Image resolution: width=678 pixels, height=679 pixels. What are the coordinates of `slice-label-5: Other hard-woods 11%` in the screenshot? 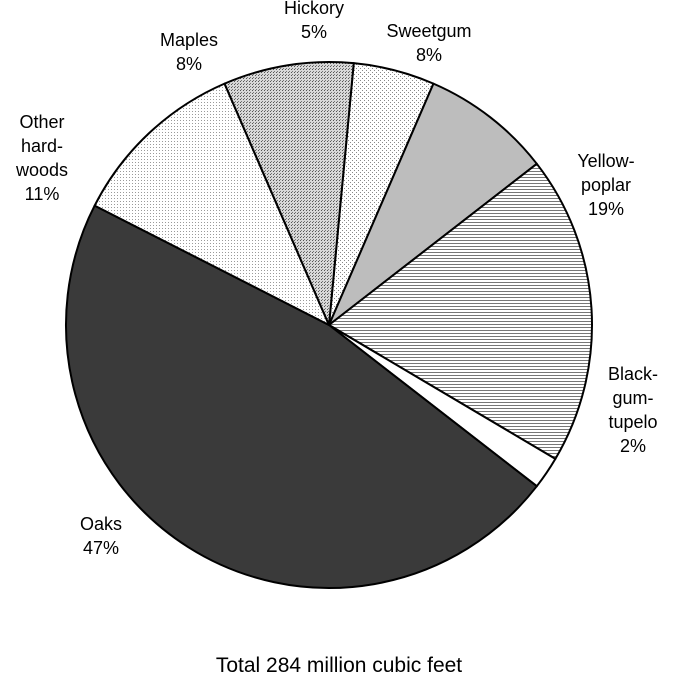 It's located at (41, 158).